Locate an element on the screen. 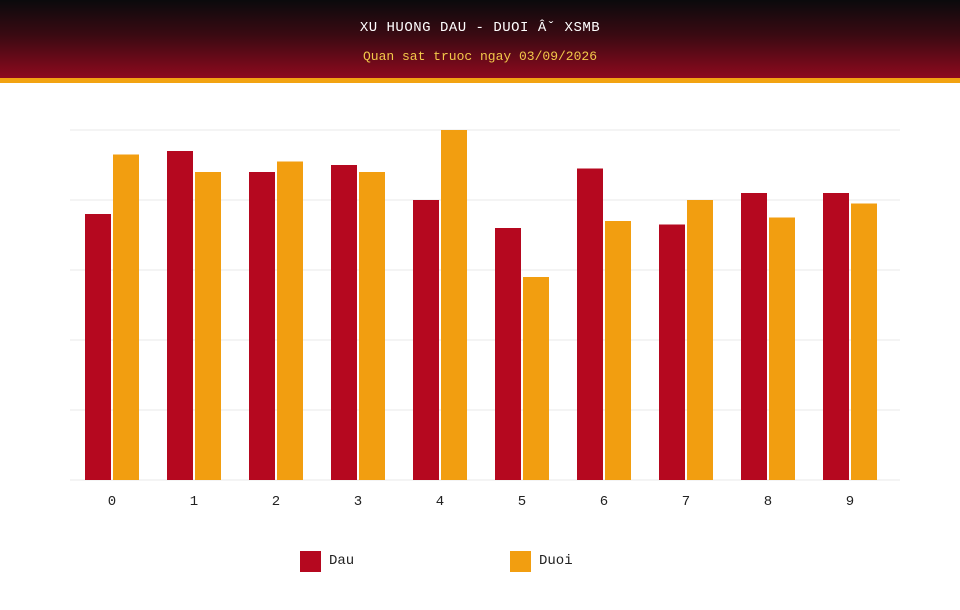 The height and width of the screenshot is (610, 960). legend-item-dau: Dau is located at coordinates (327, 561).